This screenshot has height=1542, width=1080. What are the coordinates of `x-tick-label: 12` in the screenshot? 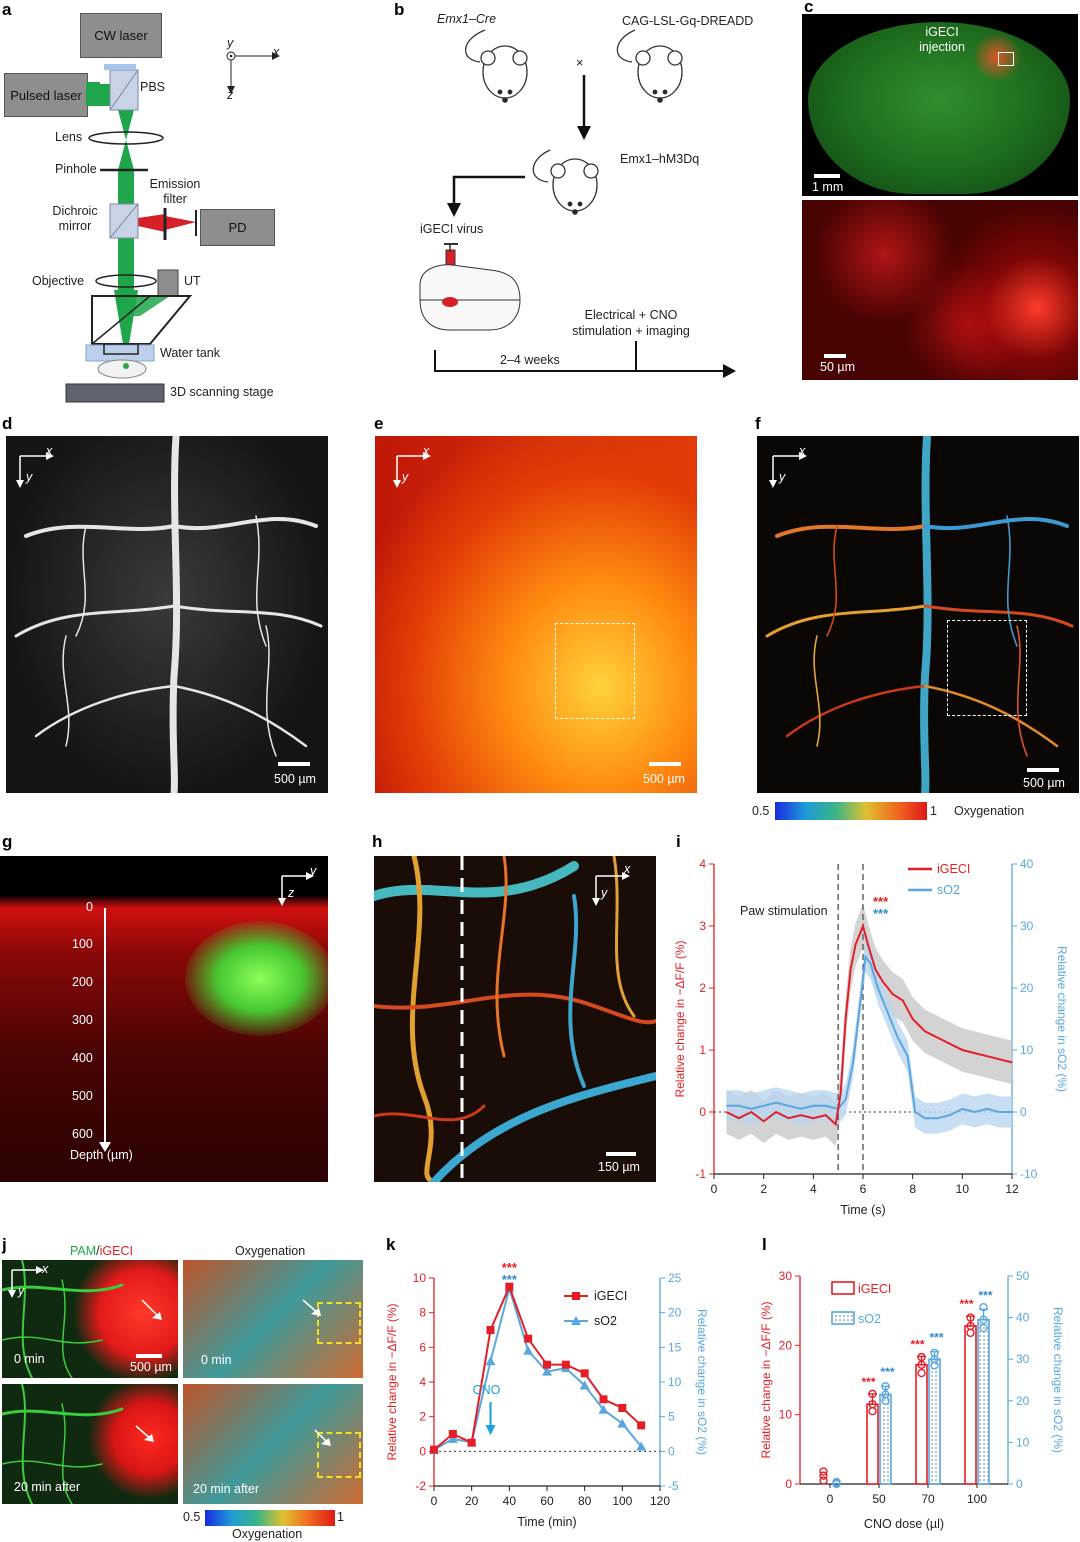 It's located at (1012, 1189).